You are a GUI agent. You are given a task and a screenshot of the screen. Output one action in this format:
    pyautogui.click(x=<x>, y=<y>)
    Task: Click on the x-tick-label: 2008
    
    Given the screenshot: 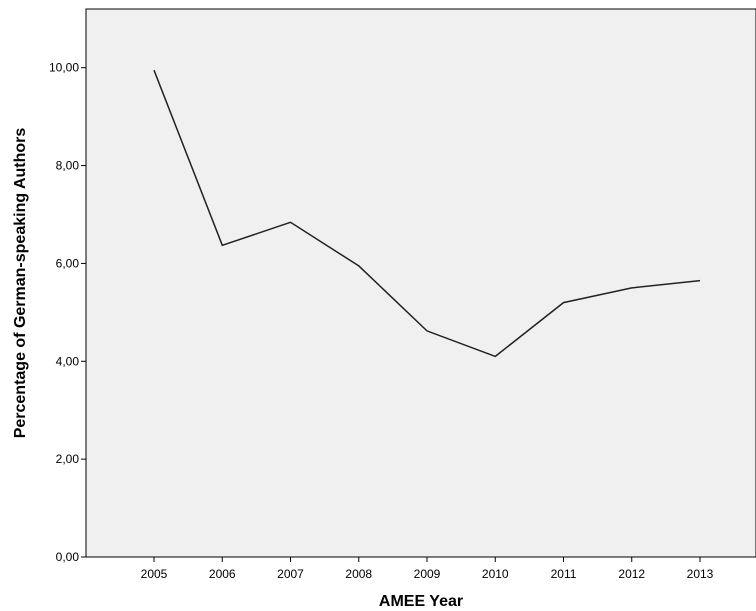 What is the action you would take?
    pyautogui.click(x=358, y=574)
    